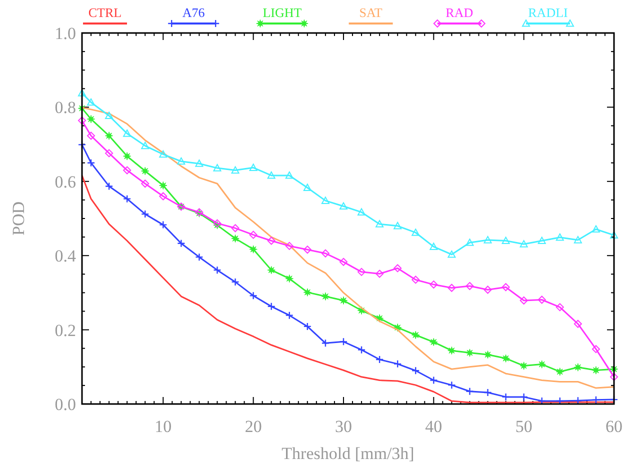 The height and width of the screenshot is (470, 633). Describe the element at coordinates (194, 12) in the screenshot. I see `text: A76` at that location.